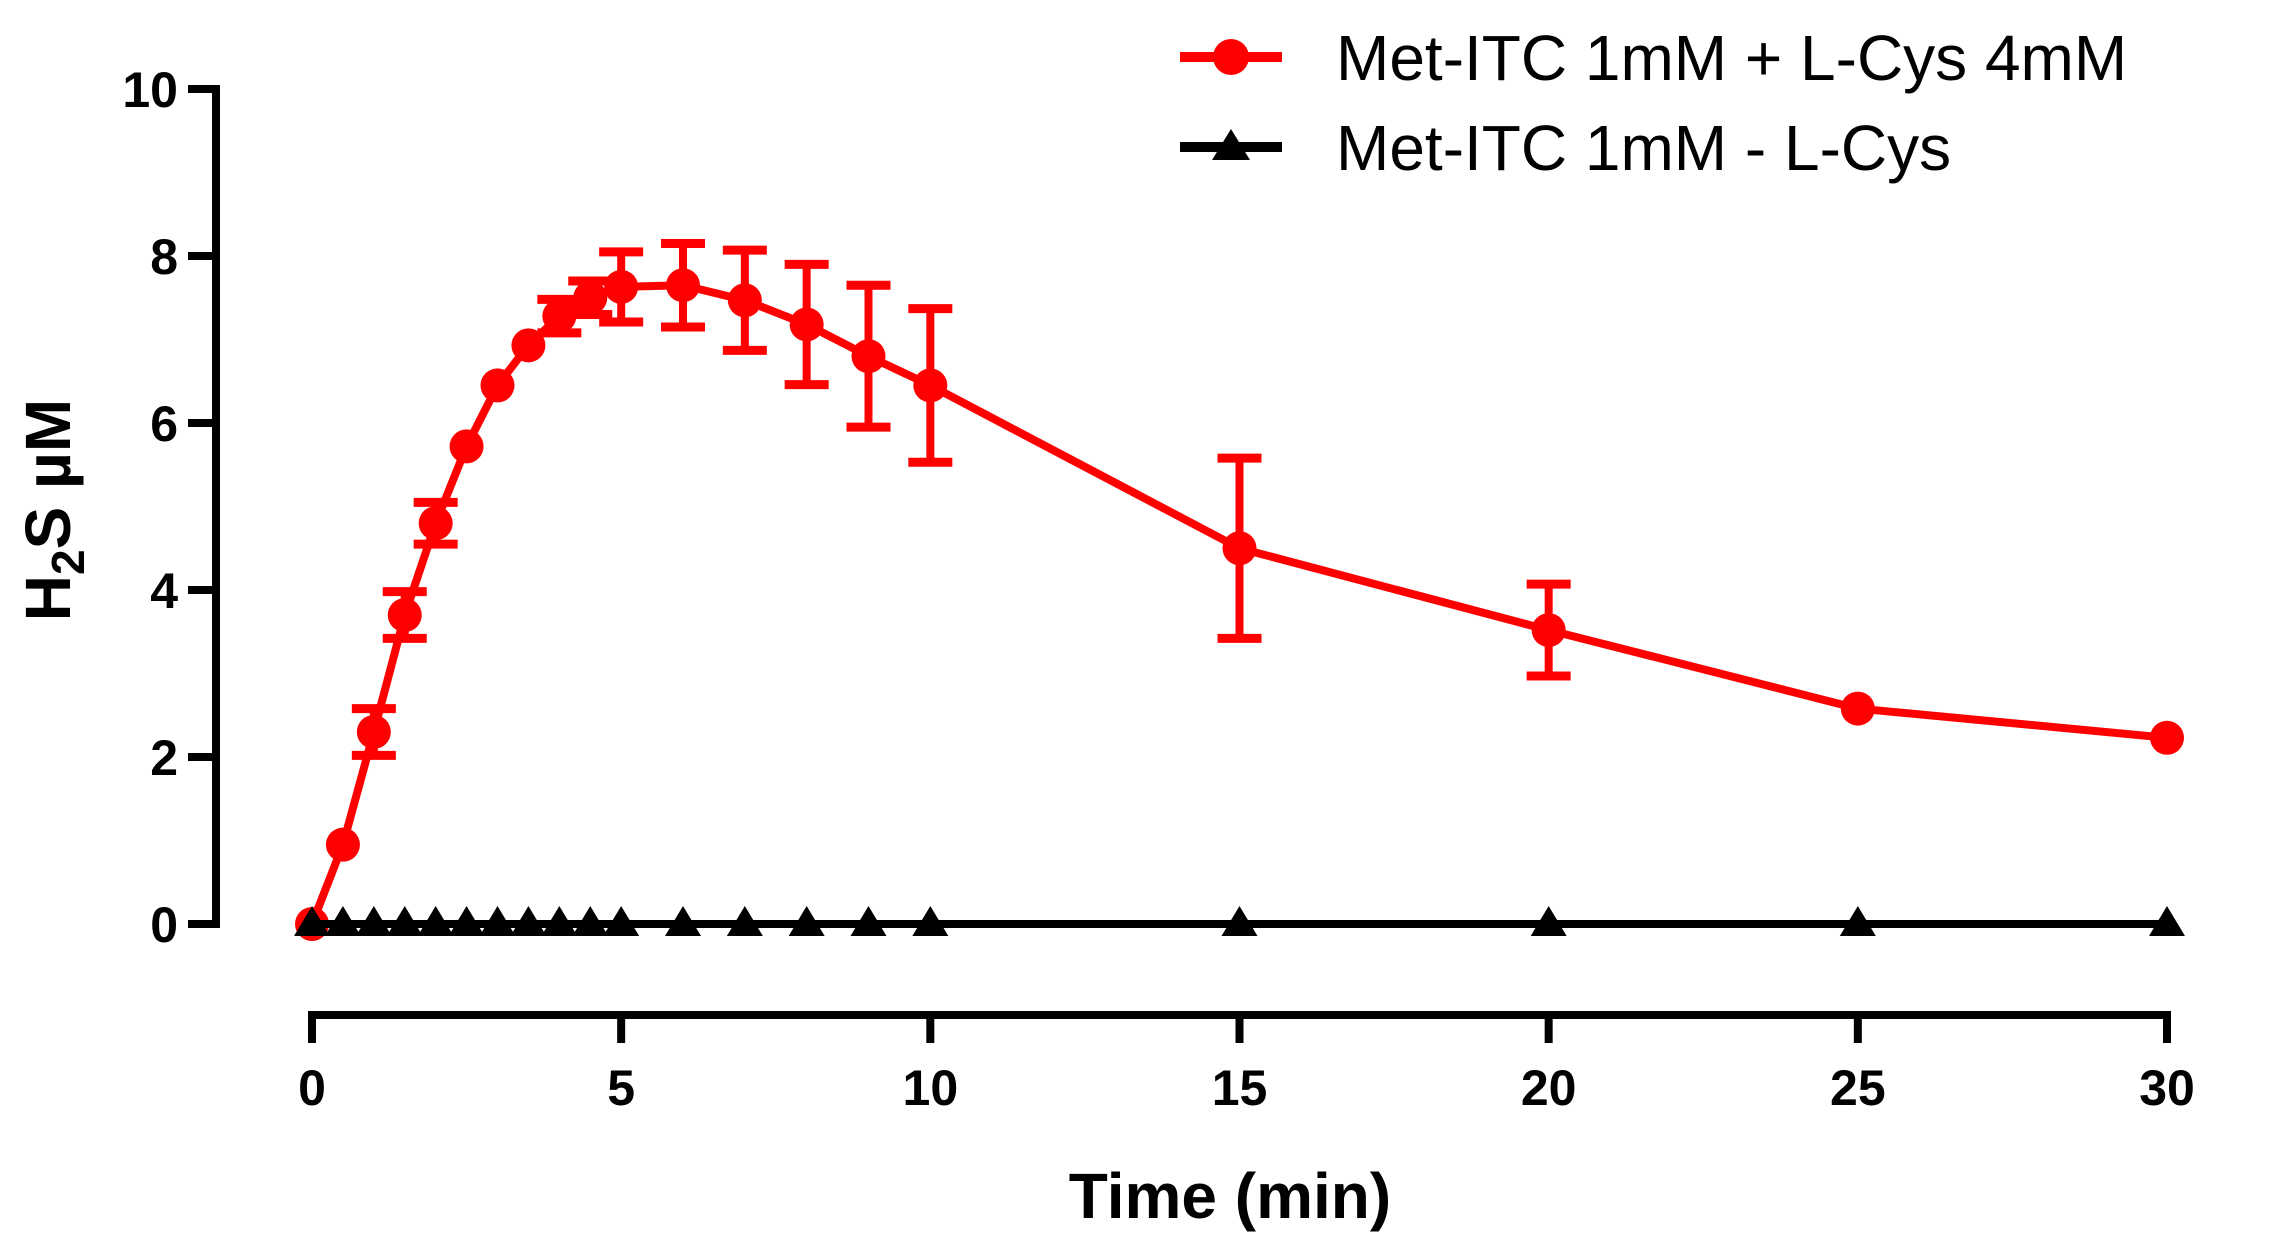  I want to click on y-tick-label: 4, so click(164, 591).